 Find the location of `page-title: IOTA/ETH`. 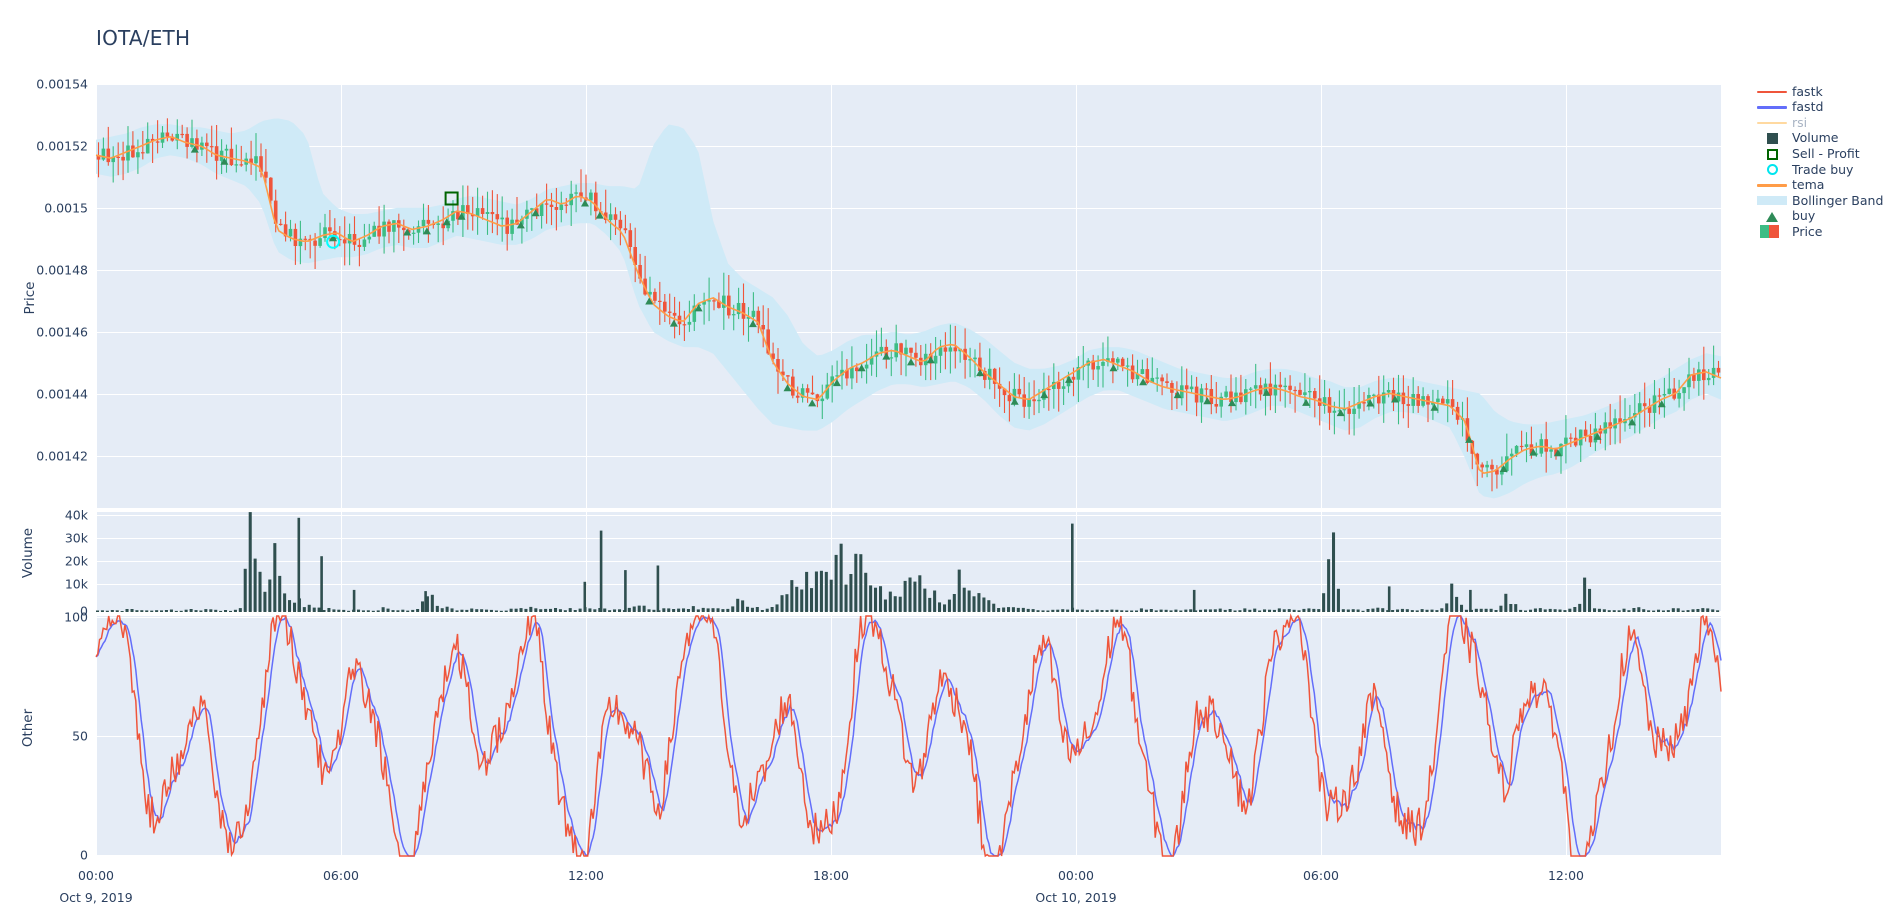

page-title: IOTA/ETH is located at coordinates (143, 38).